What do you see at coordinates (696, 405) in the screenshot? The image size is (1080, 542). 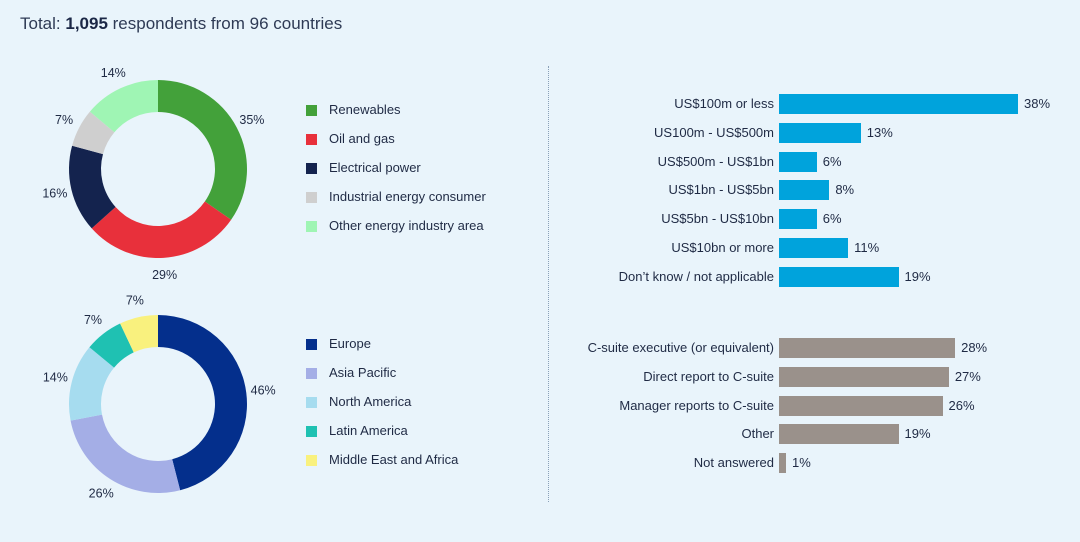 I see `bar-category-label: Manager reports to C-suite` at bounding box center [696, 405].